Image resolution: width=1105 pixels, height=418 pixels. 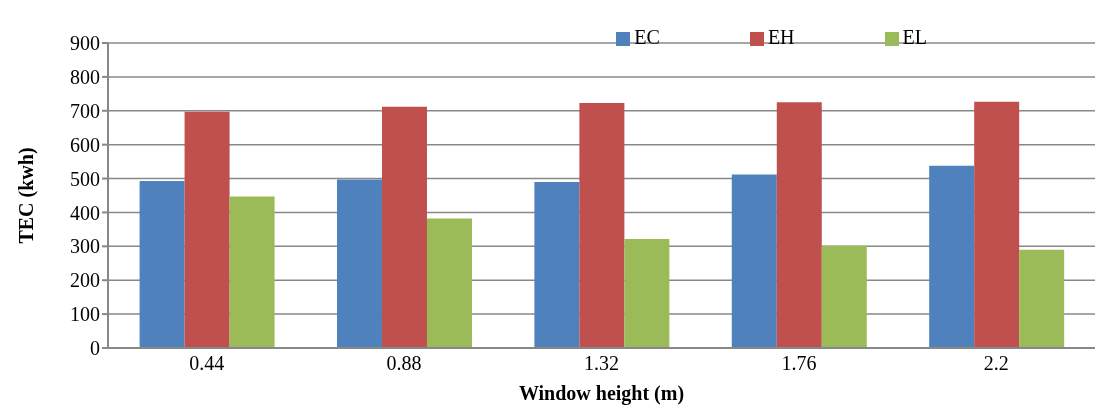 I want to click on y-tick-label: 700, so click(x=85, y=110).